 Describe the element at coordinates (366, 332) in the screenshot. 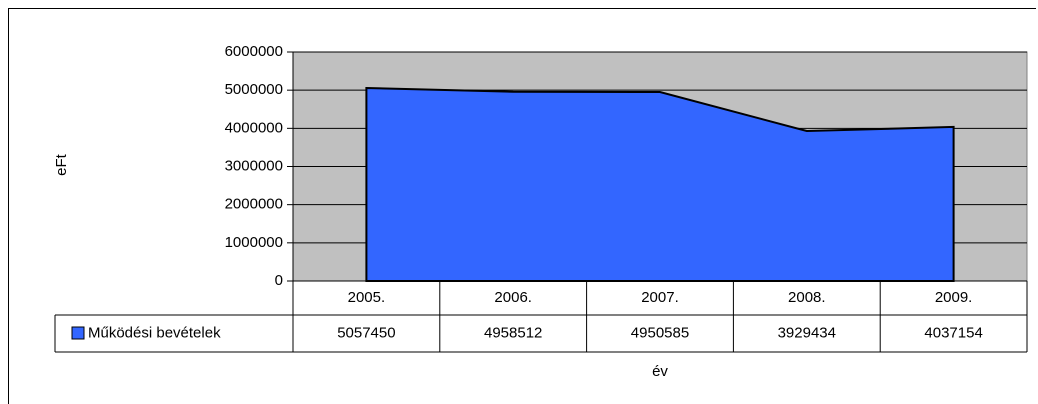

I see `table-value: 5057450` at that location.